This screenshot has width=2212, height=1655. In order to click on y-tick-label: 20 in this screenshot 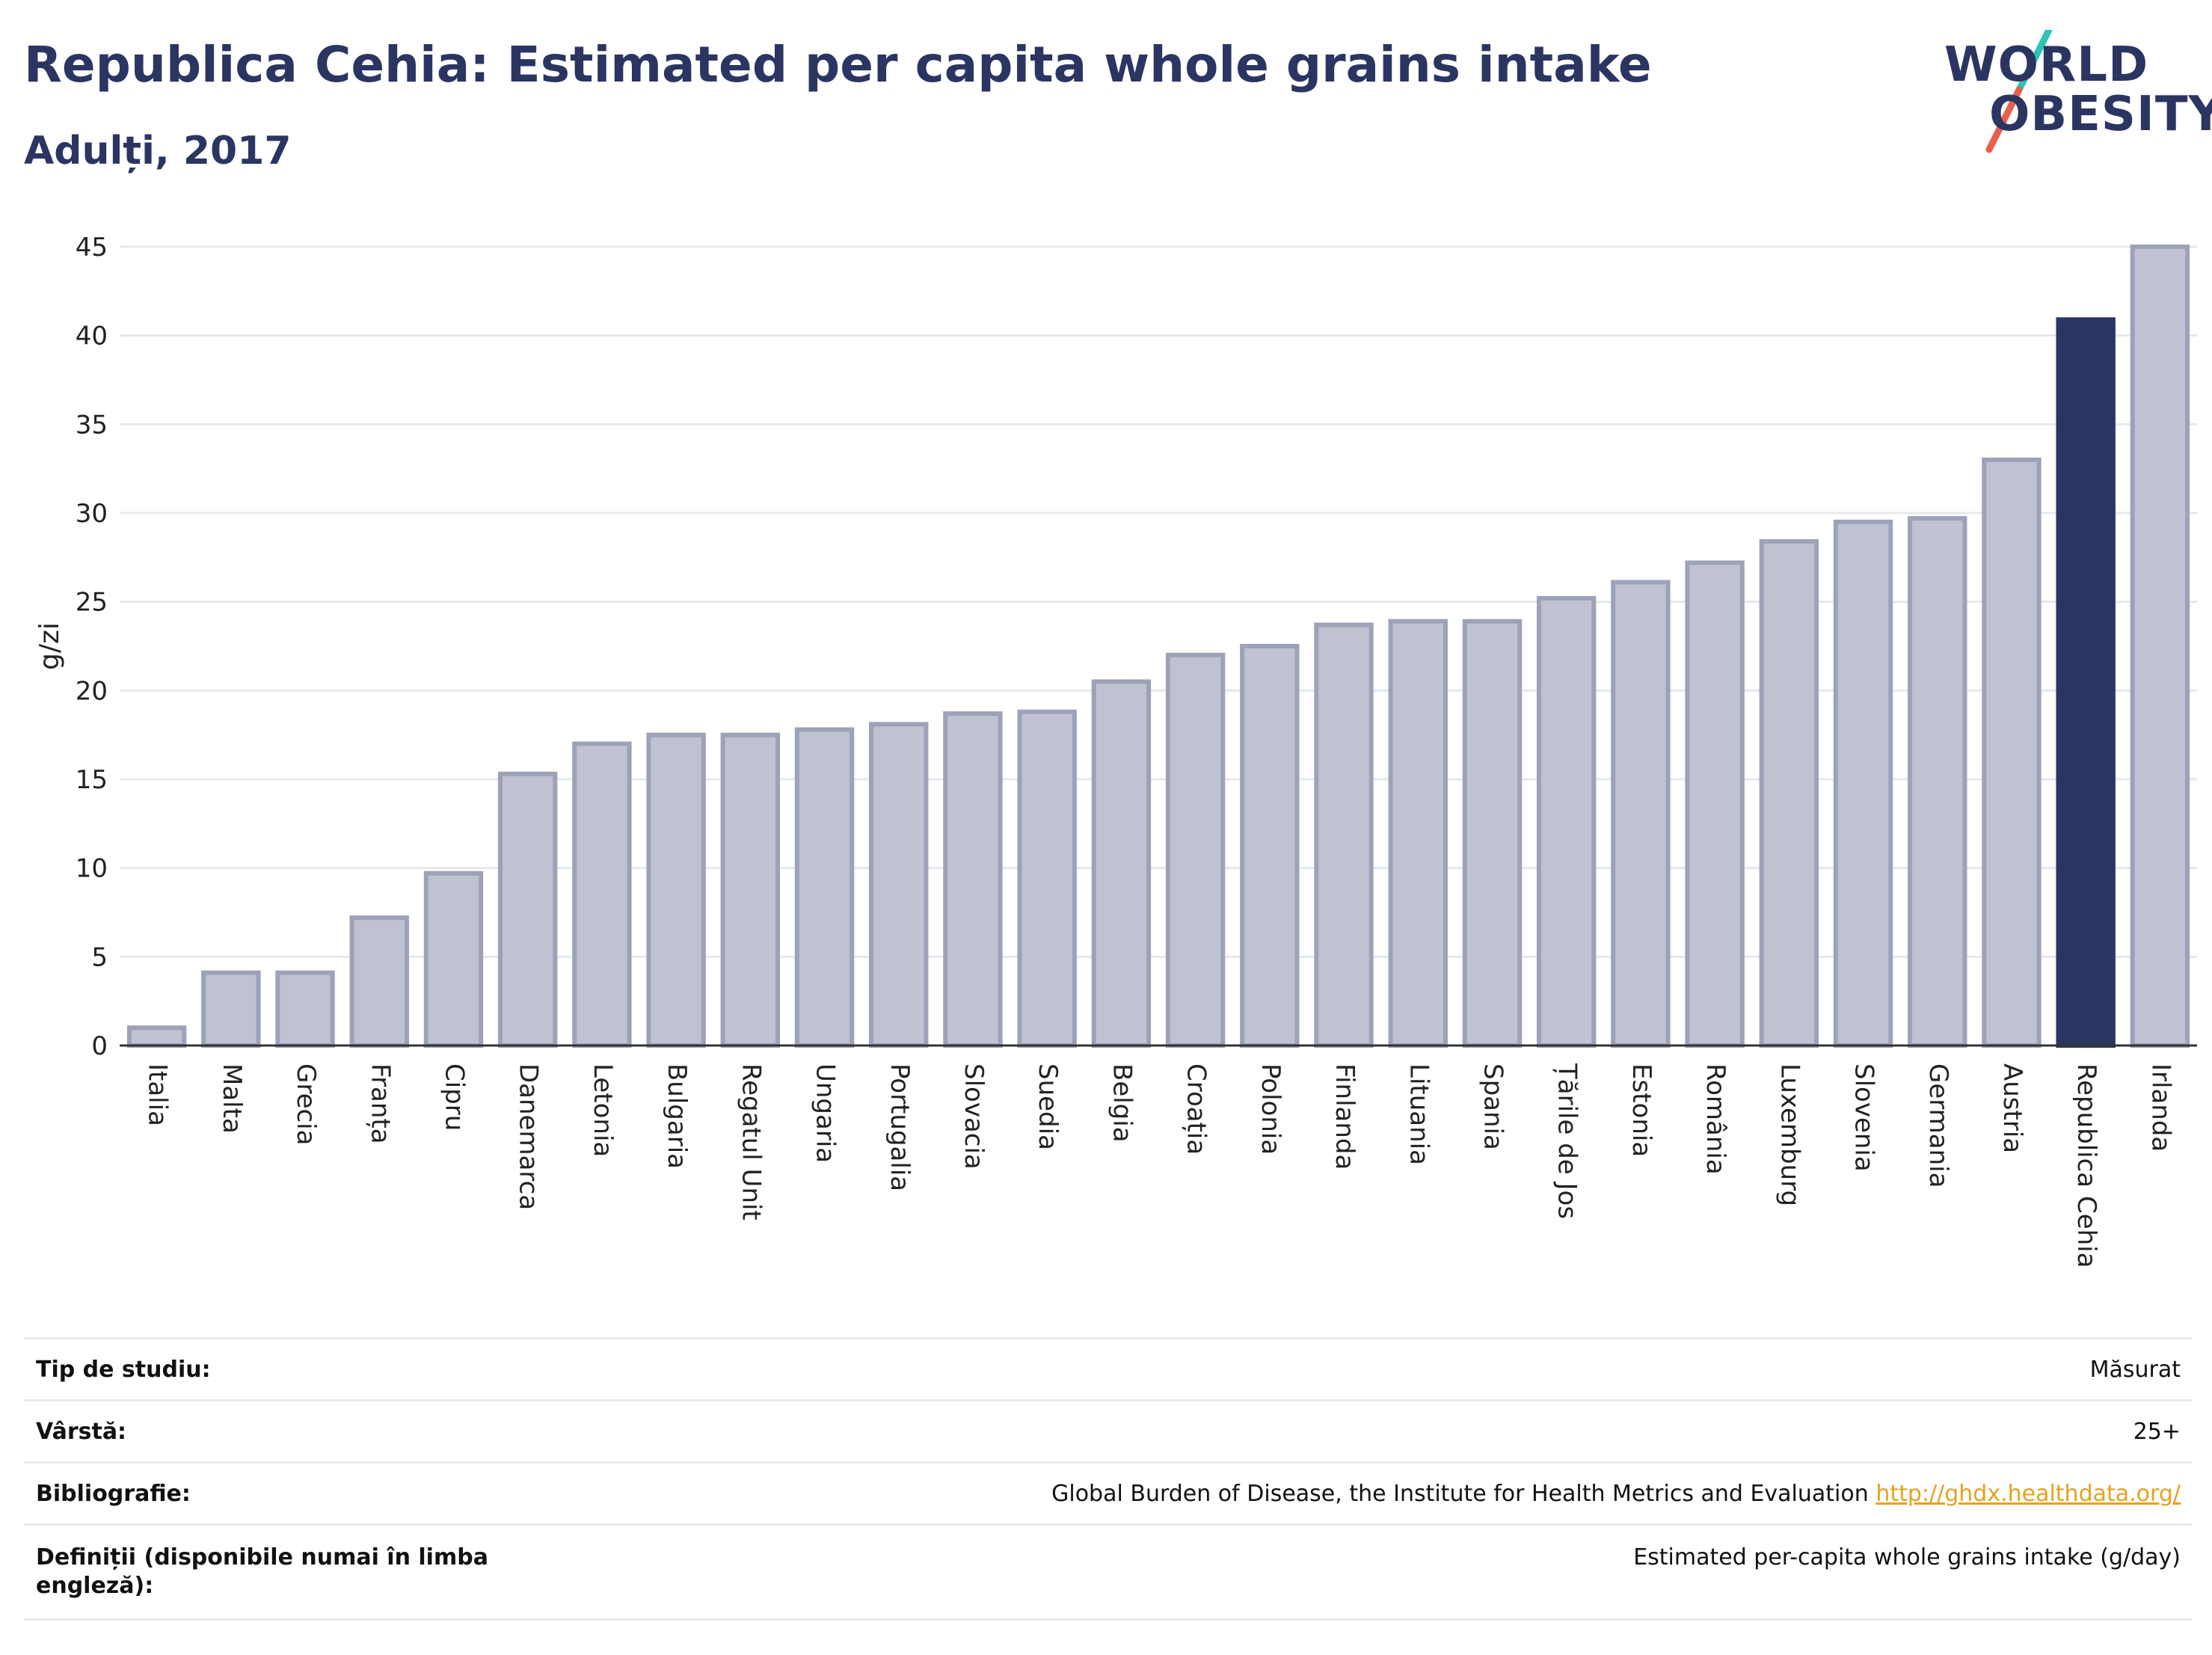, I will do `click(92, 691)`.